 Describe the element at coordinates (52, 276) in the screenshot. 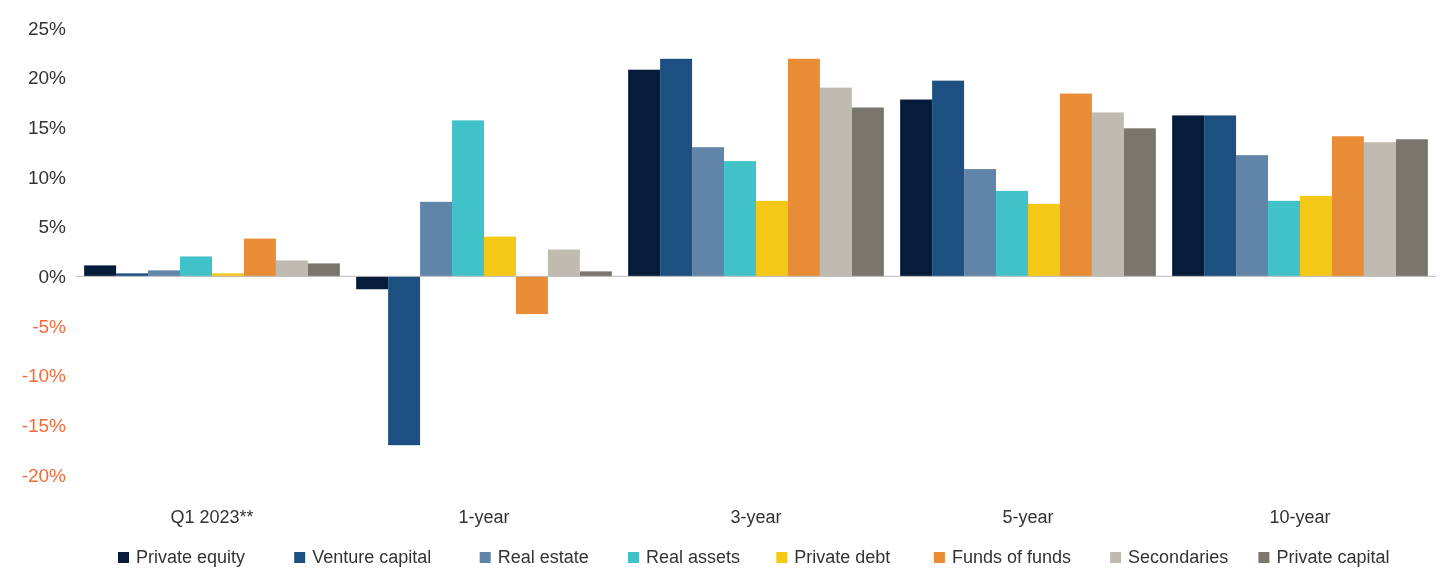

I see `y-tick-label: 0%` at that location.